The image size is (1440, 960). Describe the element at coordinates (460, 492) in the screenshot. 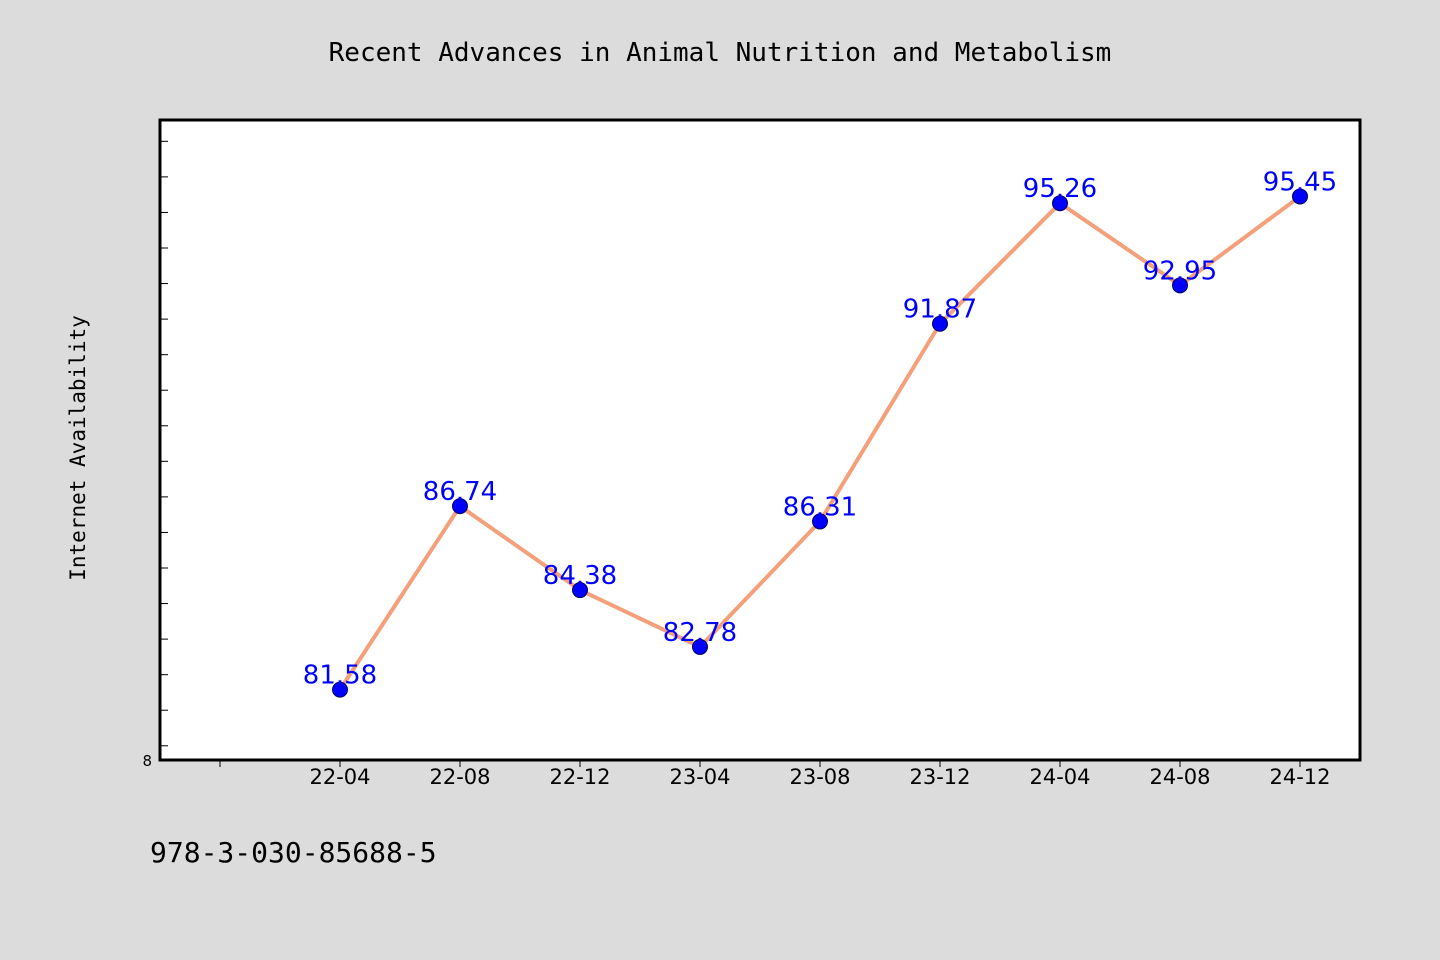

I see `data-label: 86.74` at that location.